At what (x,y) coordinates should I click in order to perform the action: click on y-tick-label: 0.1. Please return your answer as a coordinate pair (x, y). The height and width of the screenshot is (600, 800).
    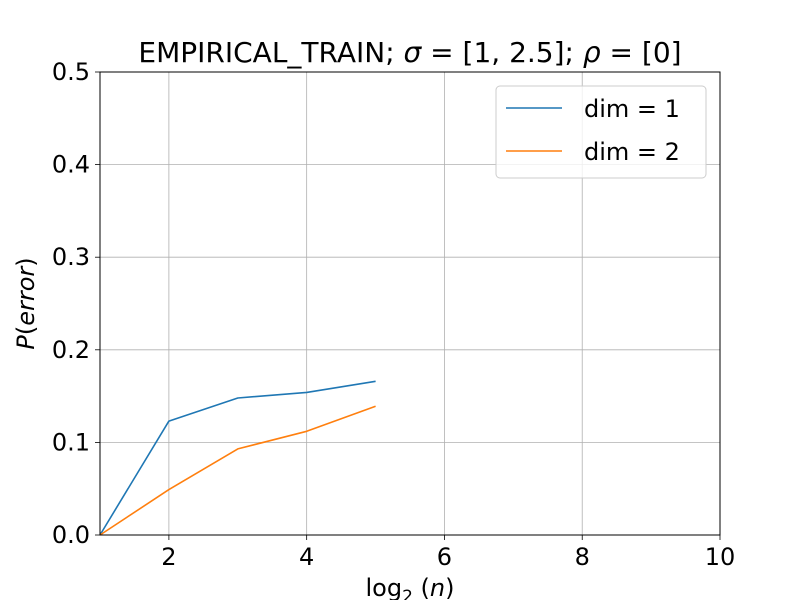
    Looking at the image, I should click on (71, 442).